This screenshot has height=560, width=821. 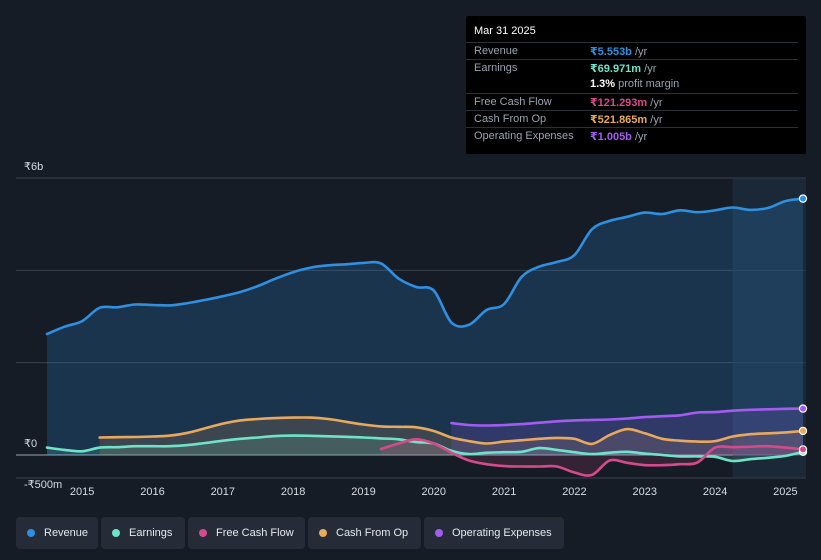 What do you see at coordinates (524, 136) in the screenshot?
I see `tooltip-label: Operating Expenses` at bounding box center [524, 136].